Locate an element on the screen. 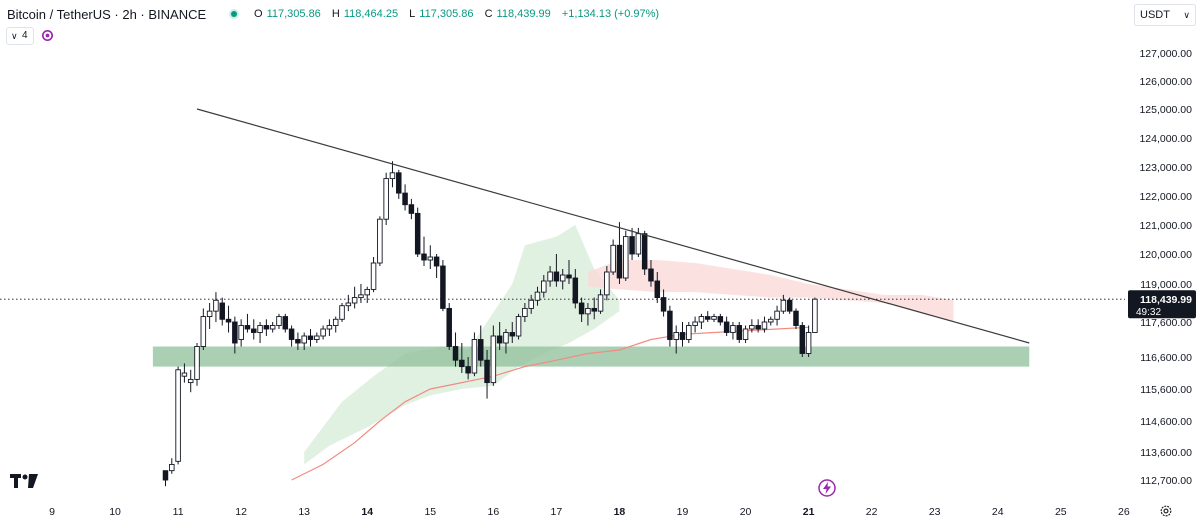  time-tick-label: 16 is located at coordinates (494, 512).